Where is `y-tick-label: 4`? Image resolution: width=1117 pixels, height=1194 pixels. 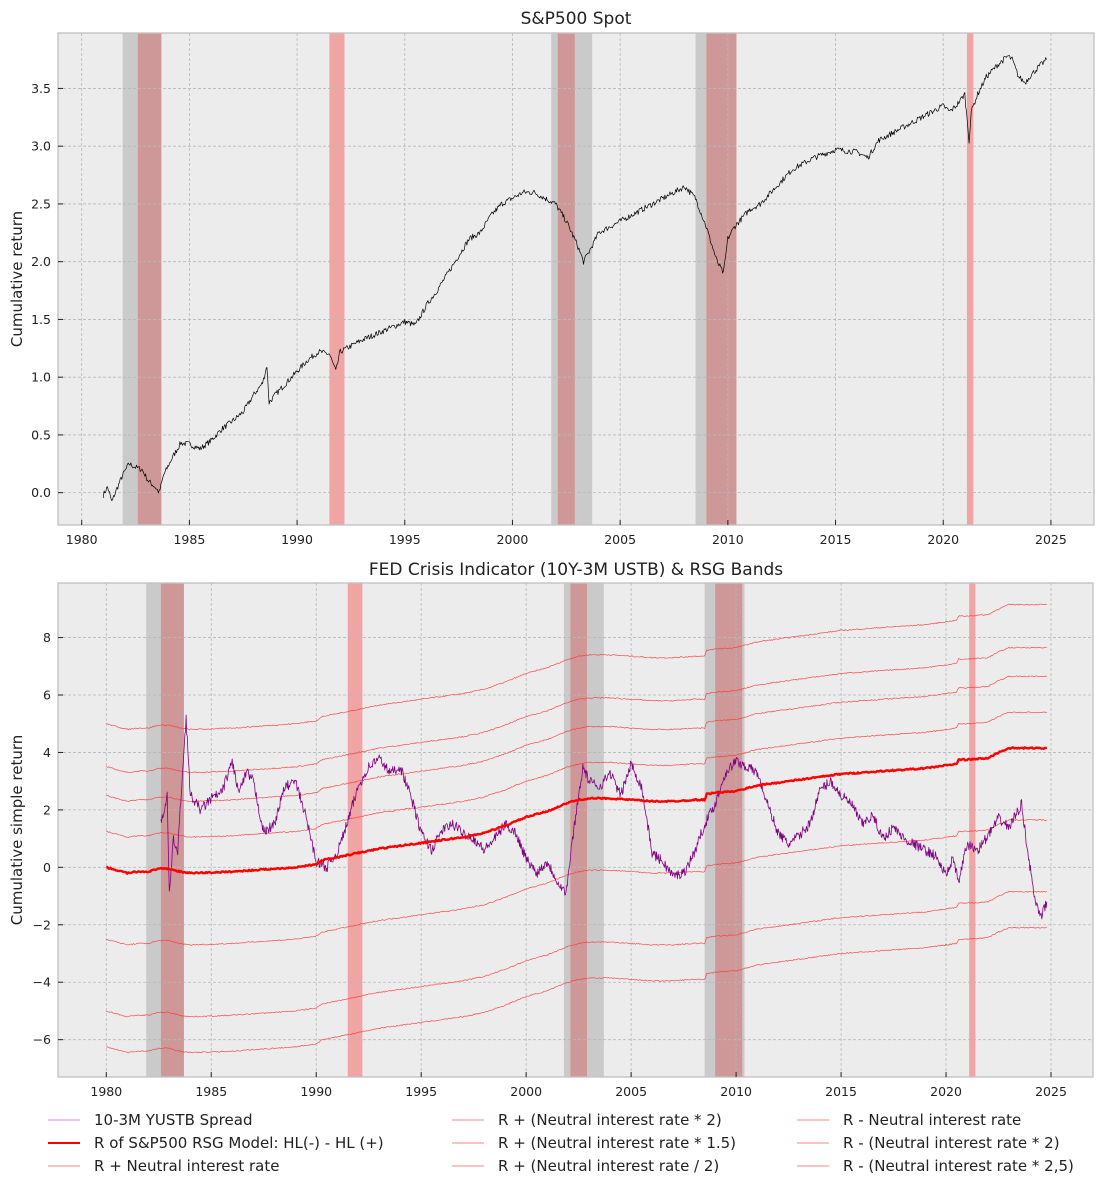 y-tick-label: 4 is located at coordinates (47, 752).